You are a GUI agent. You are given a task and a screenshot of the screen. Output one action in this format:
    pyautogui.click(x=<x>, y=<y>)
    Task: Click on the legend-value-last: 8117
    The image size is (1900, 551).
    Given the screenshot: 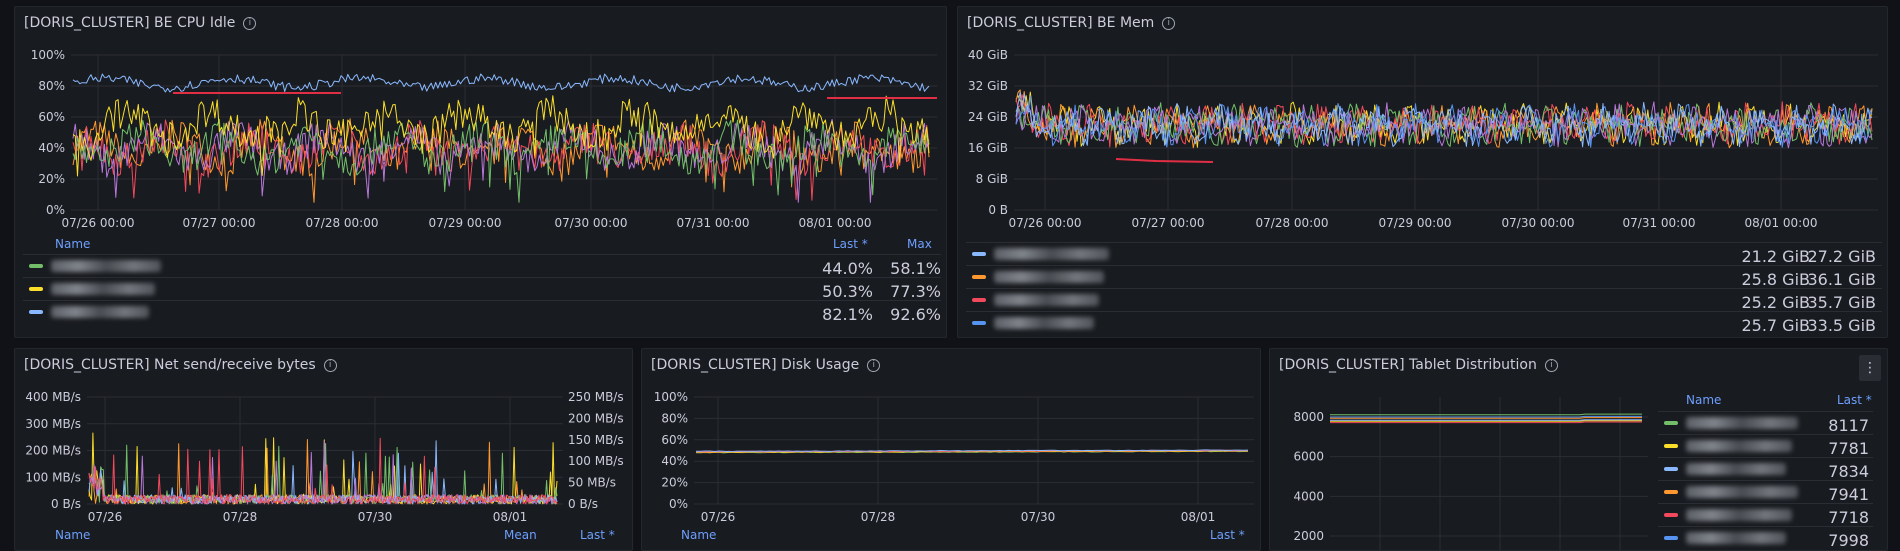 What is the action you would take?
    pyautogui.click(x=1848, y=425)
    